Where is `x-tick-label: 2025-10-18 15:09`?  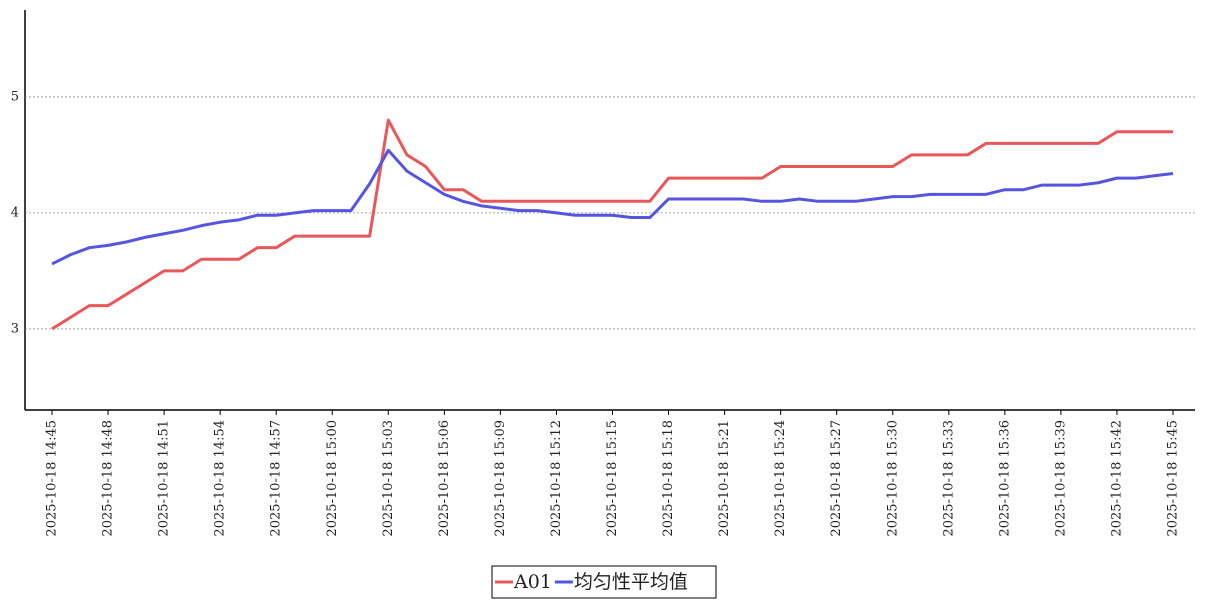 x-tick-label: 2025-10-18 15:09 is located at coordinates (500, 478).